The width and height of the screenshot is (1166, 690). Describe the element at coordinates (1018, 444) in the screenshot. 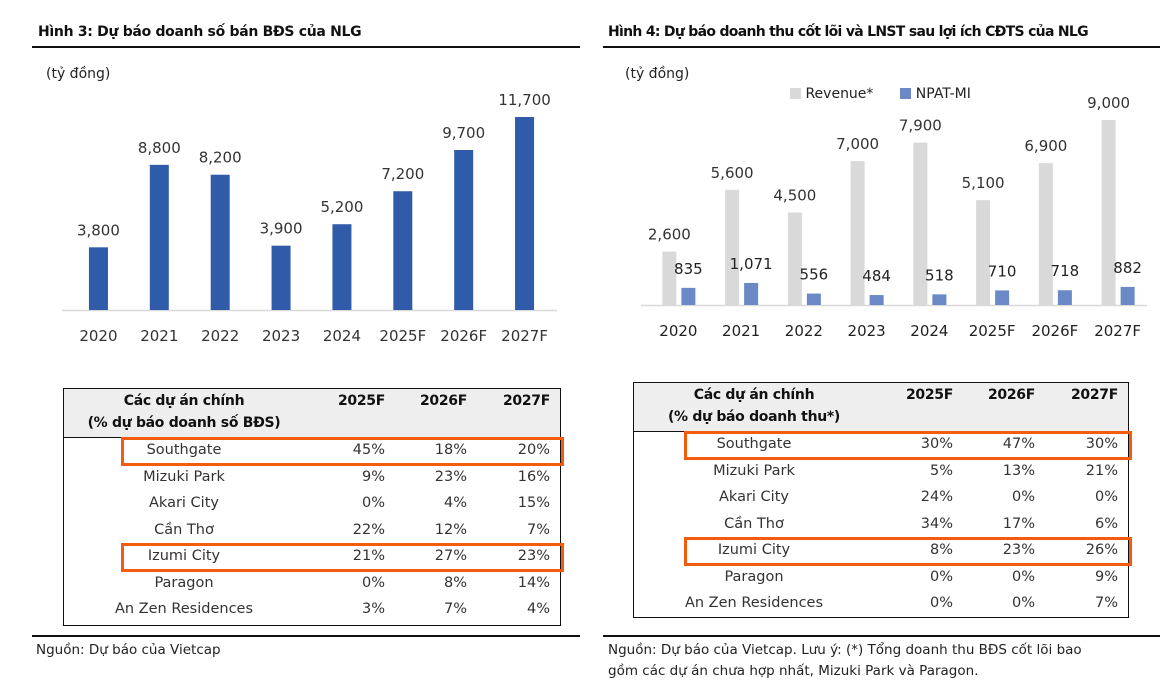

I see `share-cell-2026F: 47%` at that location.